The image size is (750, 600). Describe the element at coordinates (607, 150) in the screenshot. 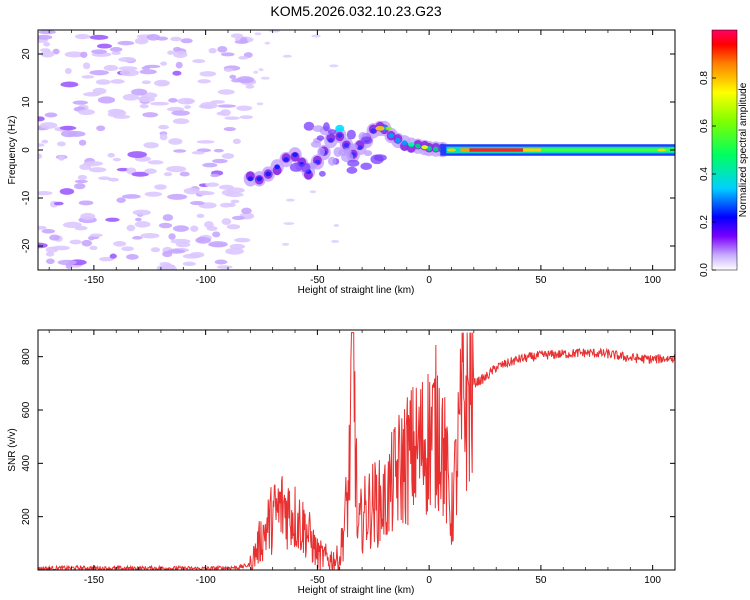

I see `spectrogram-tone-core` at that location.